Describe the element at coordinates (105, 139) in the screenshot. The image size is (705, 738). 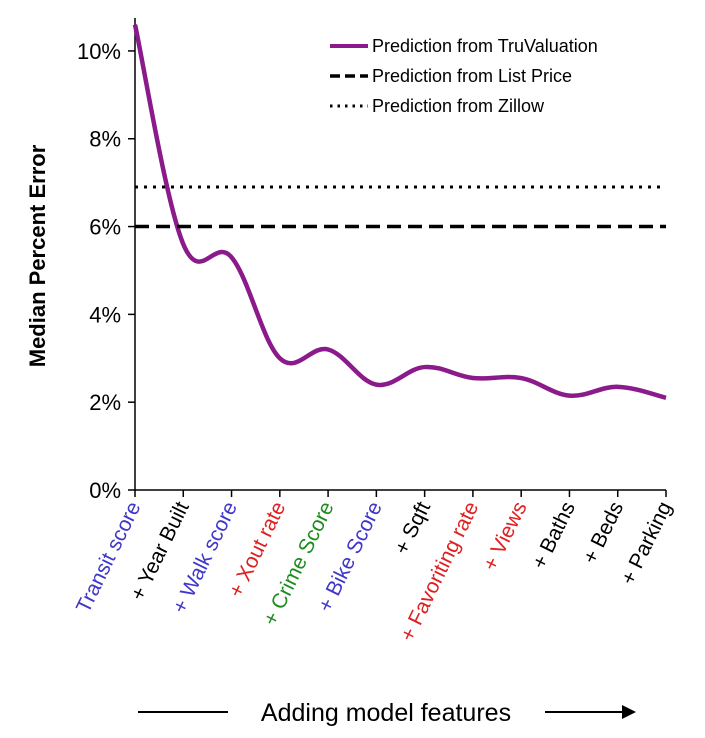
I see `y-tick-label: 8%` at that location.